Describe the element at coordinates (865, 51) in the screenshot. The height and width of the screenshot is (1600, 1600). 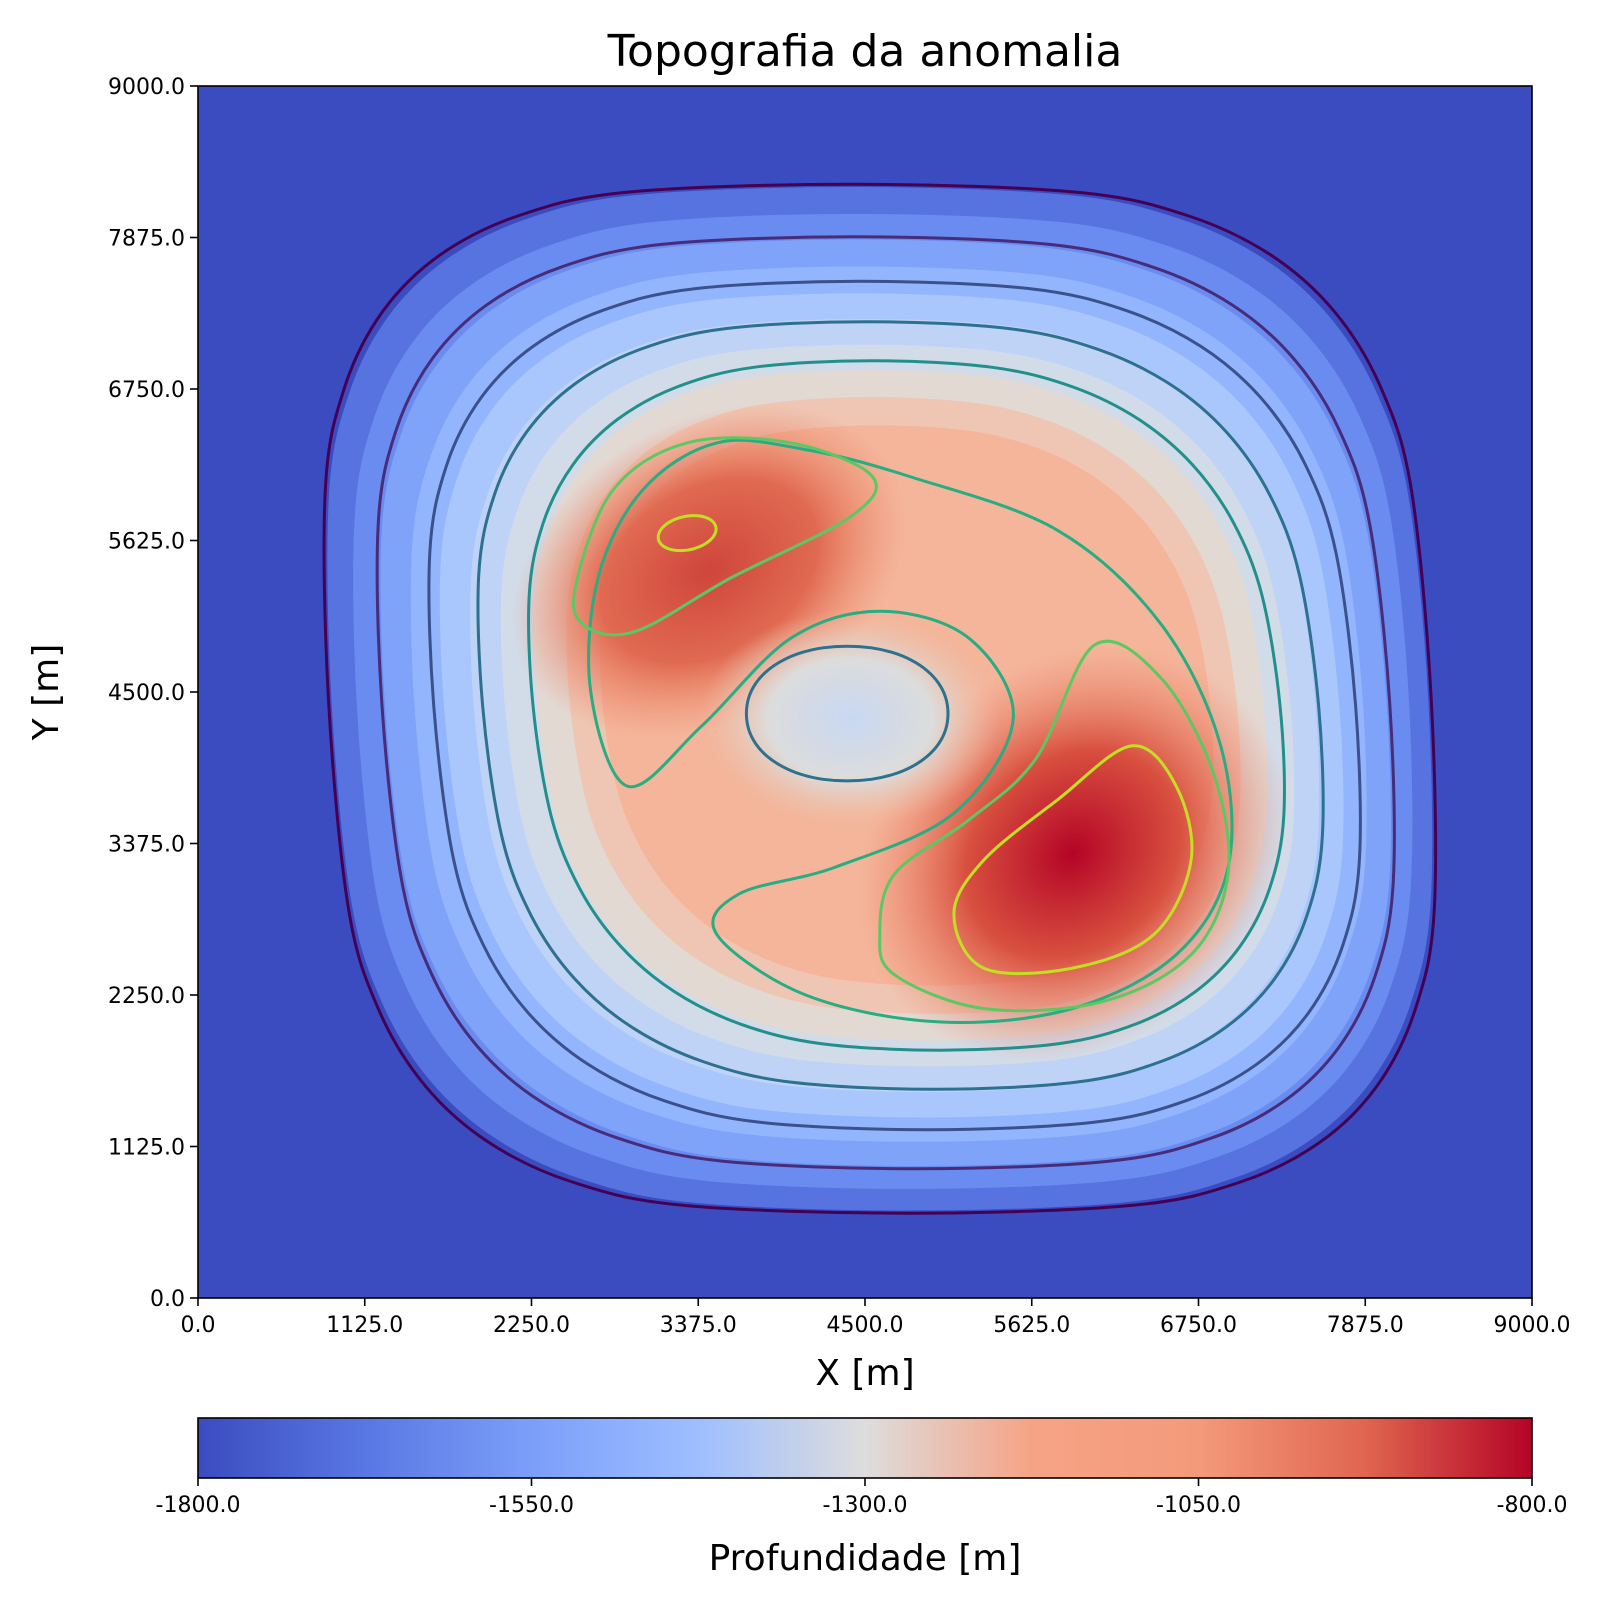
I see `chart-title: Topografia da anomalia` at that location.